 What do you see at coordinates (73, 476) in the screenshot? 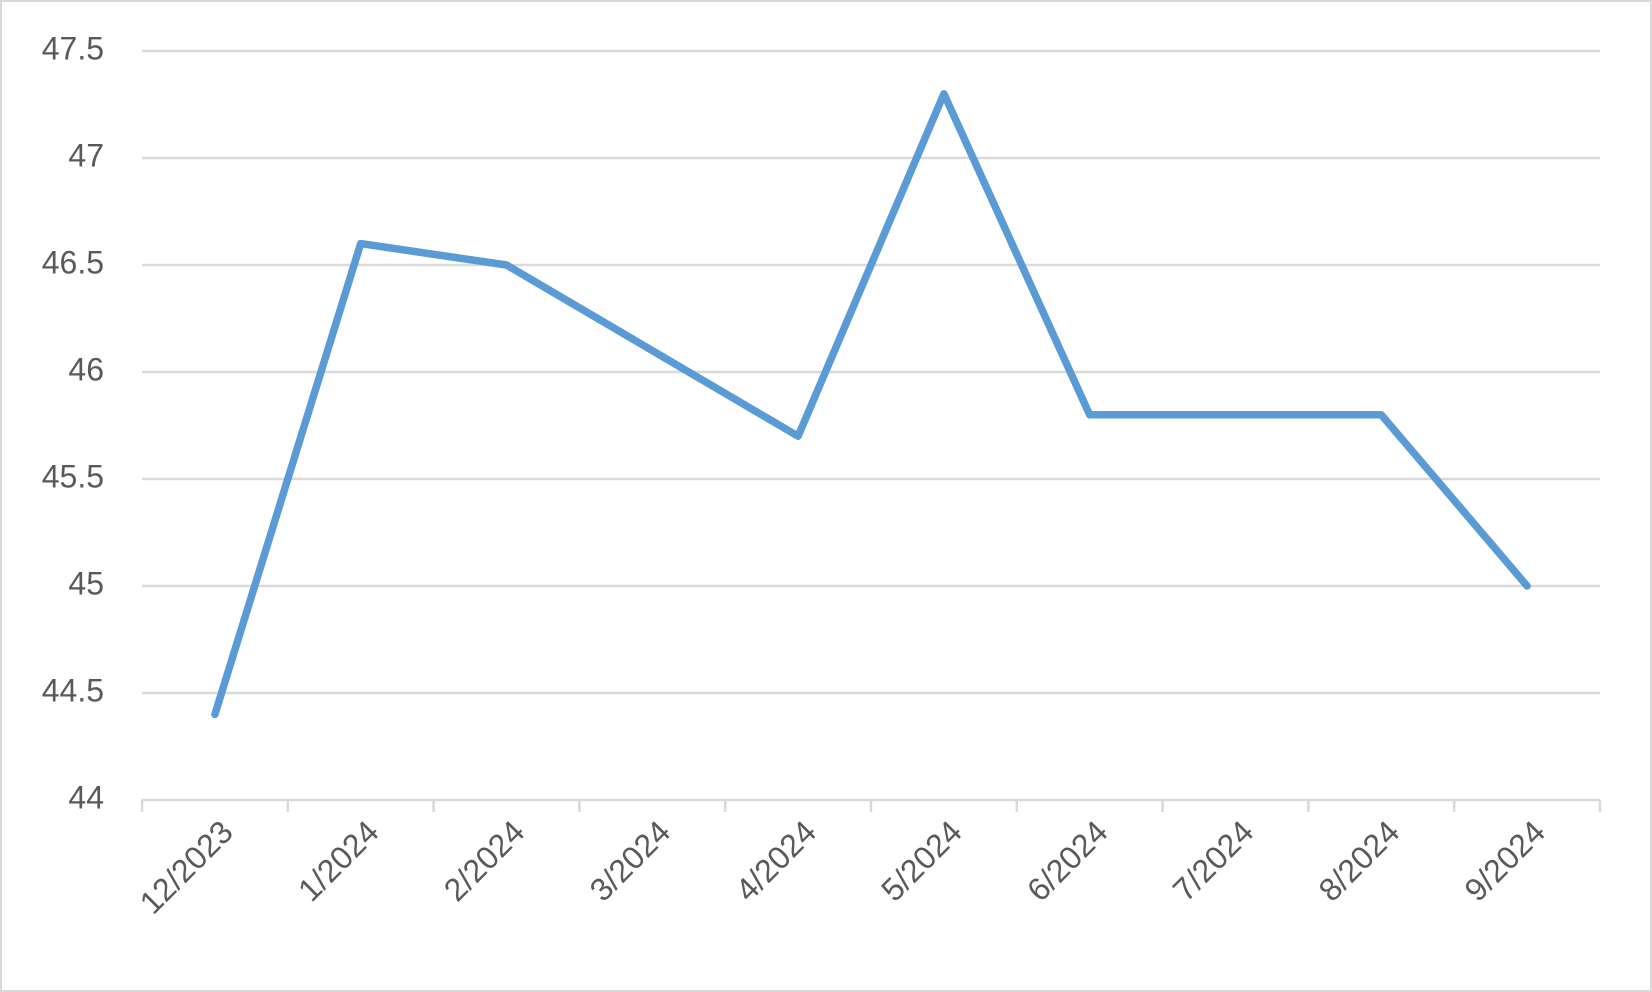
I see `y-tick-label: 45.5` at bounding box center [73, 476].